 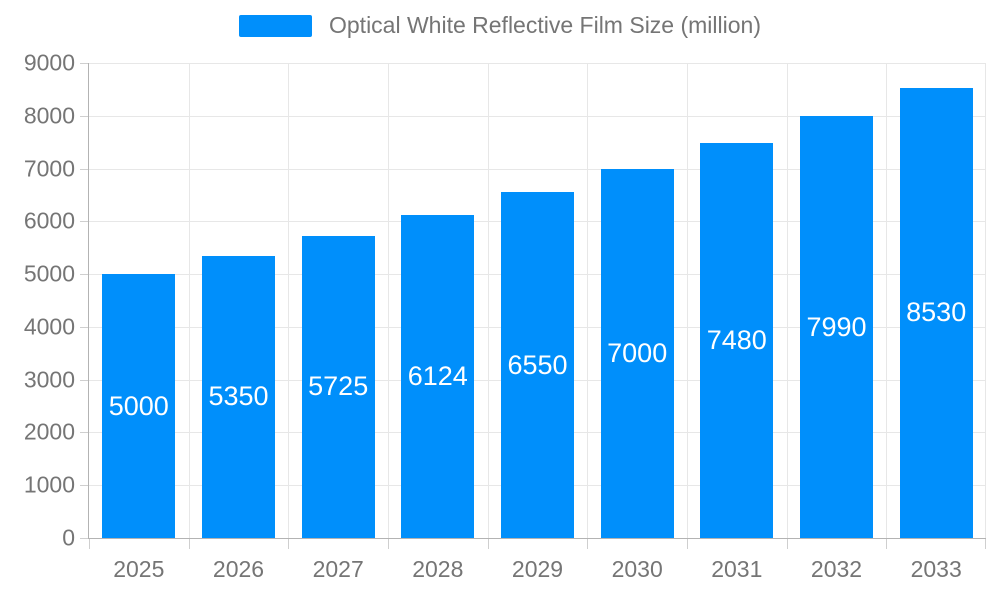 What do you see at coordinates (275, 25) in the screenshot?
I see `legend-swatch` at bounding box center [275, 25].